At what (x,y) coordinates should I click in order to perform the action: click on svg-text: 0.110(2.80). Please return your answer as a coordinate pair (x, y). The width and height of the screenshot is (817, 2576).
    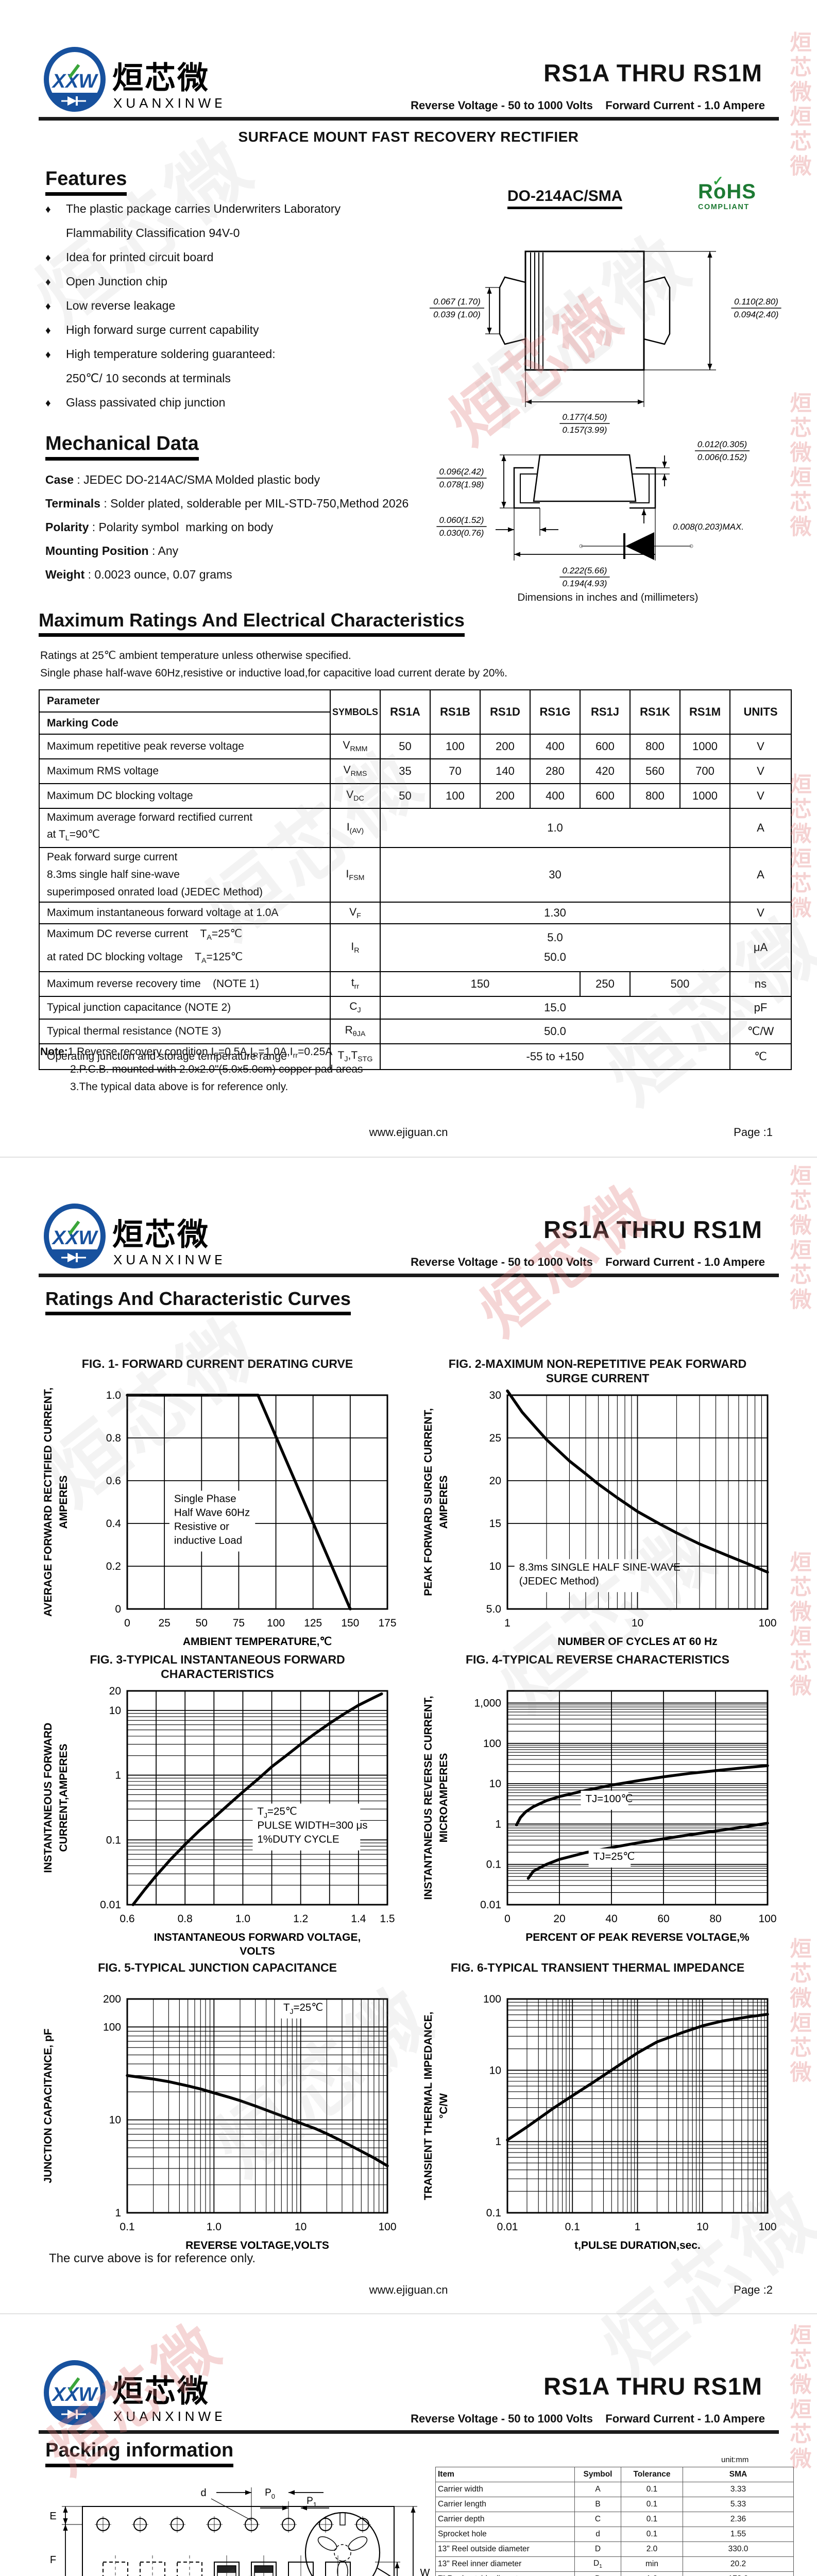
    Looking at the image, I should click on (756, 302).